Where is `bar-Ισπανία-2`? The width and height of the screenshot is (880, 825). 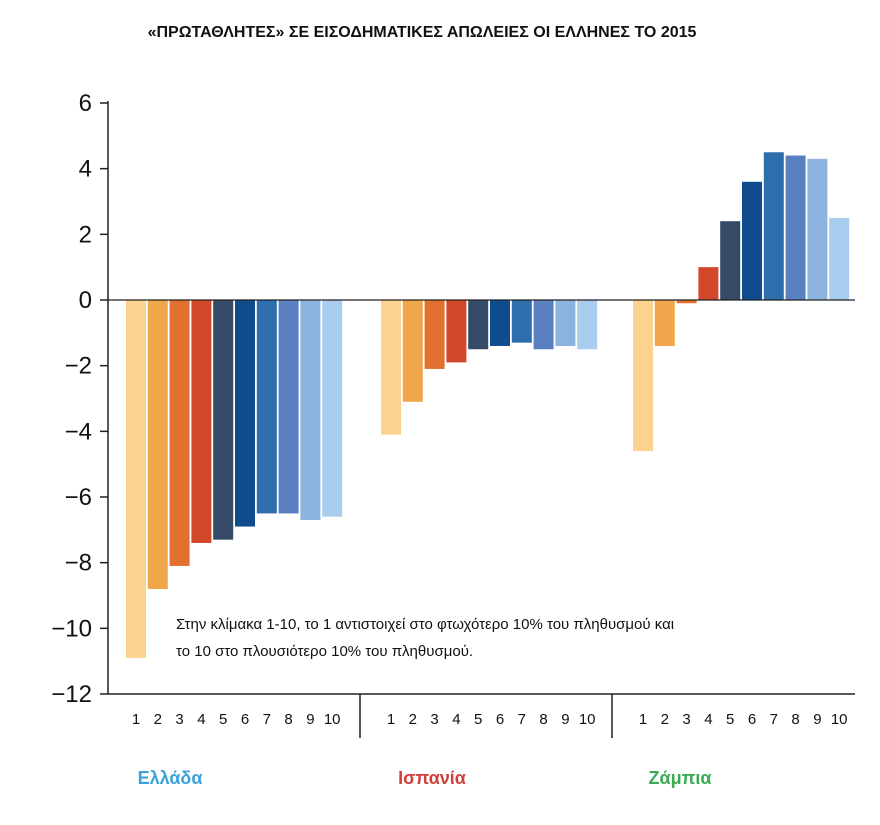
bar-Ισπανία-2 is located at coordinates (412, 351).